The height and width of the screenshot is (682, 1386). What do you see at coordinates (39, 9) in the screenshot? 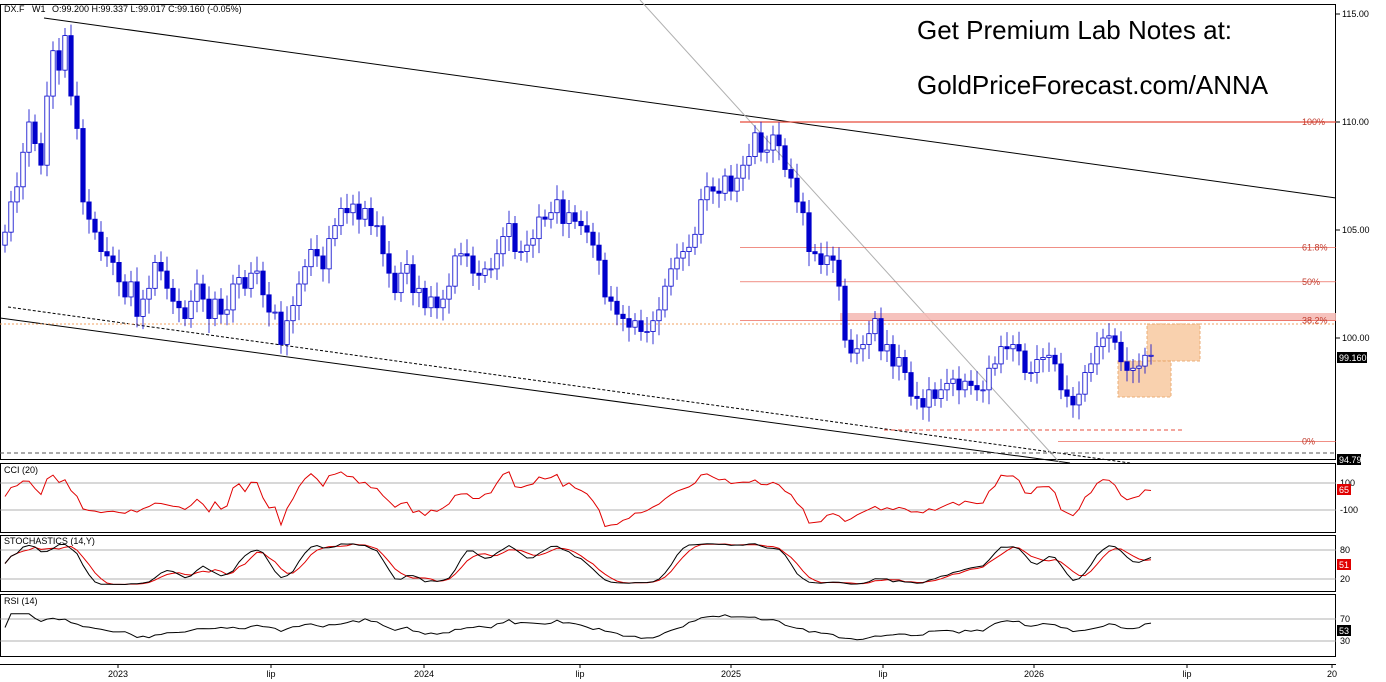
I see `timeframe-label: W1` at bounding box center [39, 9].